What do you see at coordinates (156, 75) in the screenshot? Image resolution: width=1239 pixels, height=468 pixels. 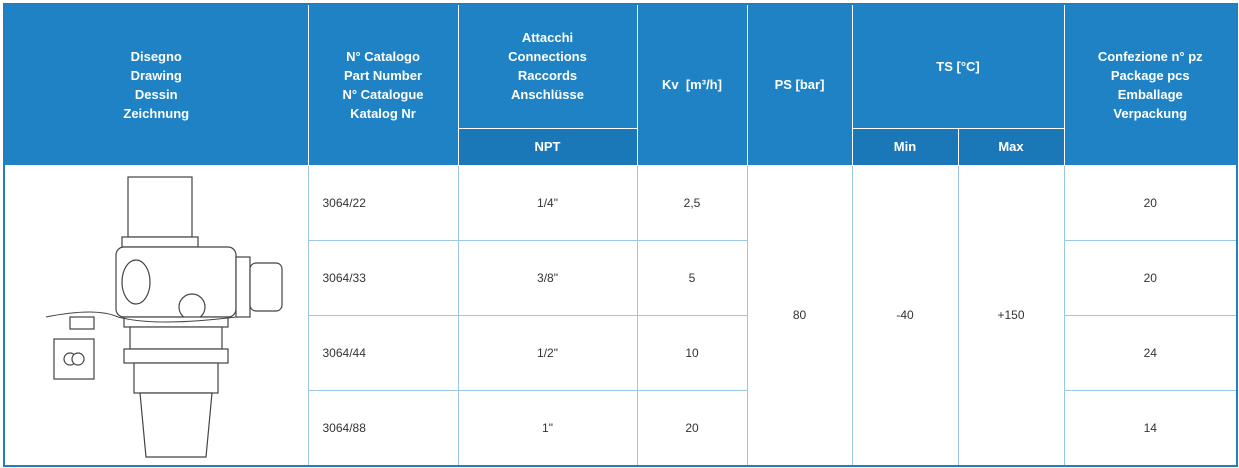 I see `header-line: Drawing` at bounding box center [156, 75].